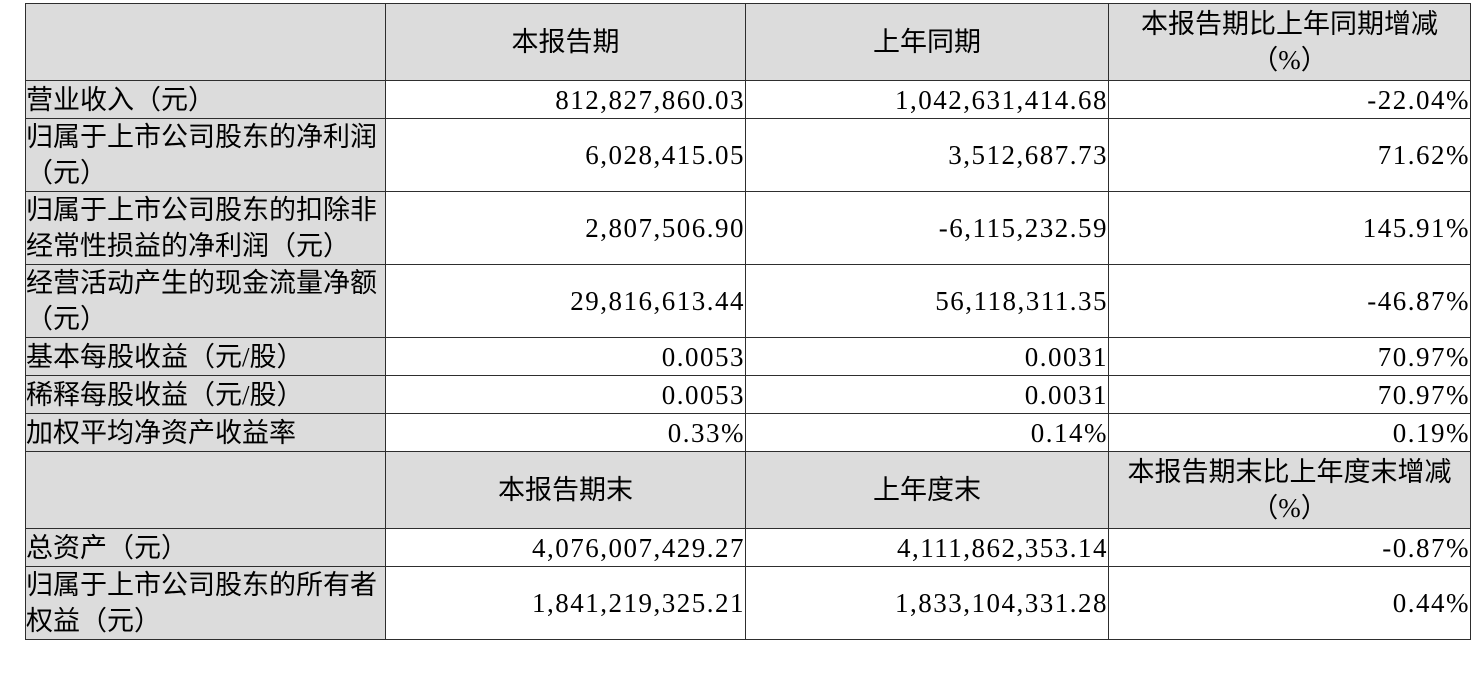 This screenshot has height=678, width=1480. What do you see at coordinates (565, 603) in the screenshot?
I see `current-period-value: 1,841,219,325.21` at bounding box center [565, 603].